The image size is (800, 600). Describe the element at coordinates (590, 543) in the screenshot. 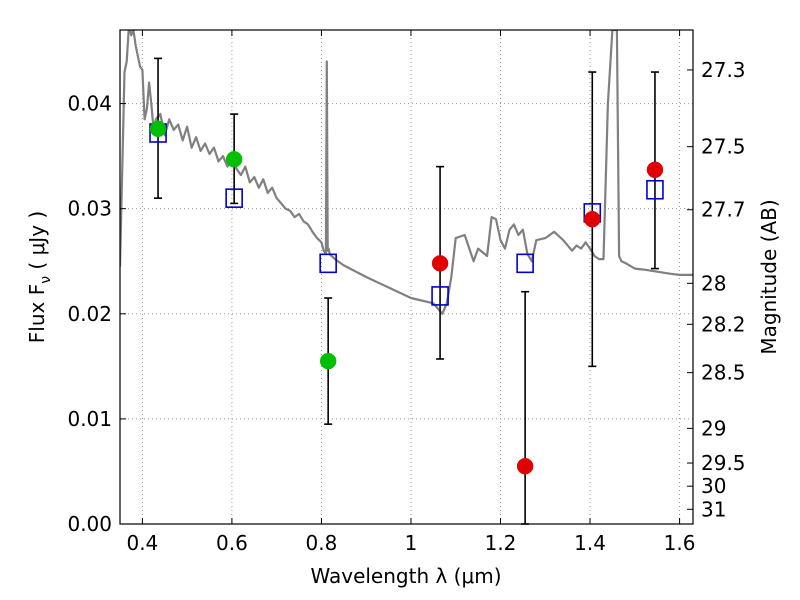

I see `x-tick-label: 1.4` at that location.